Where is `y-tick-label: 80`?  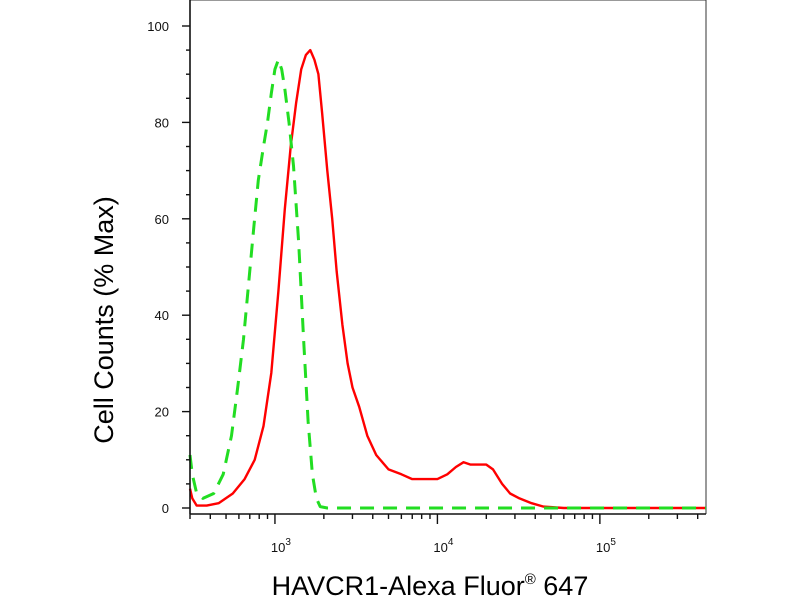 y-tick-label: 80 is located at coordinates (162, 122).